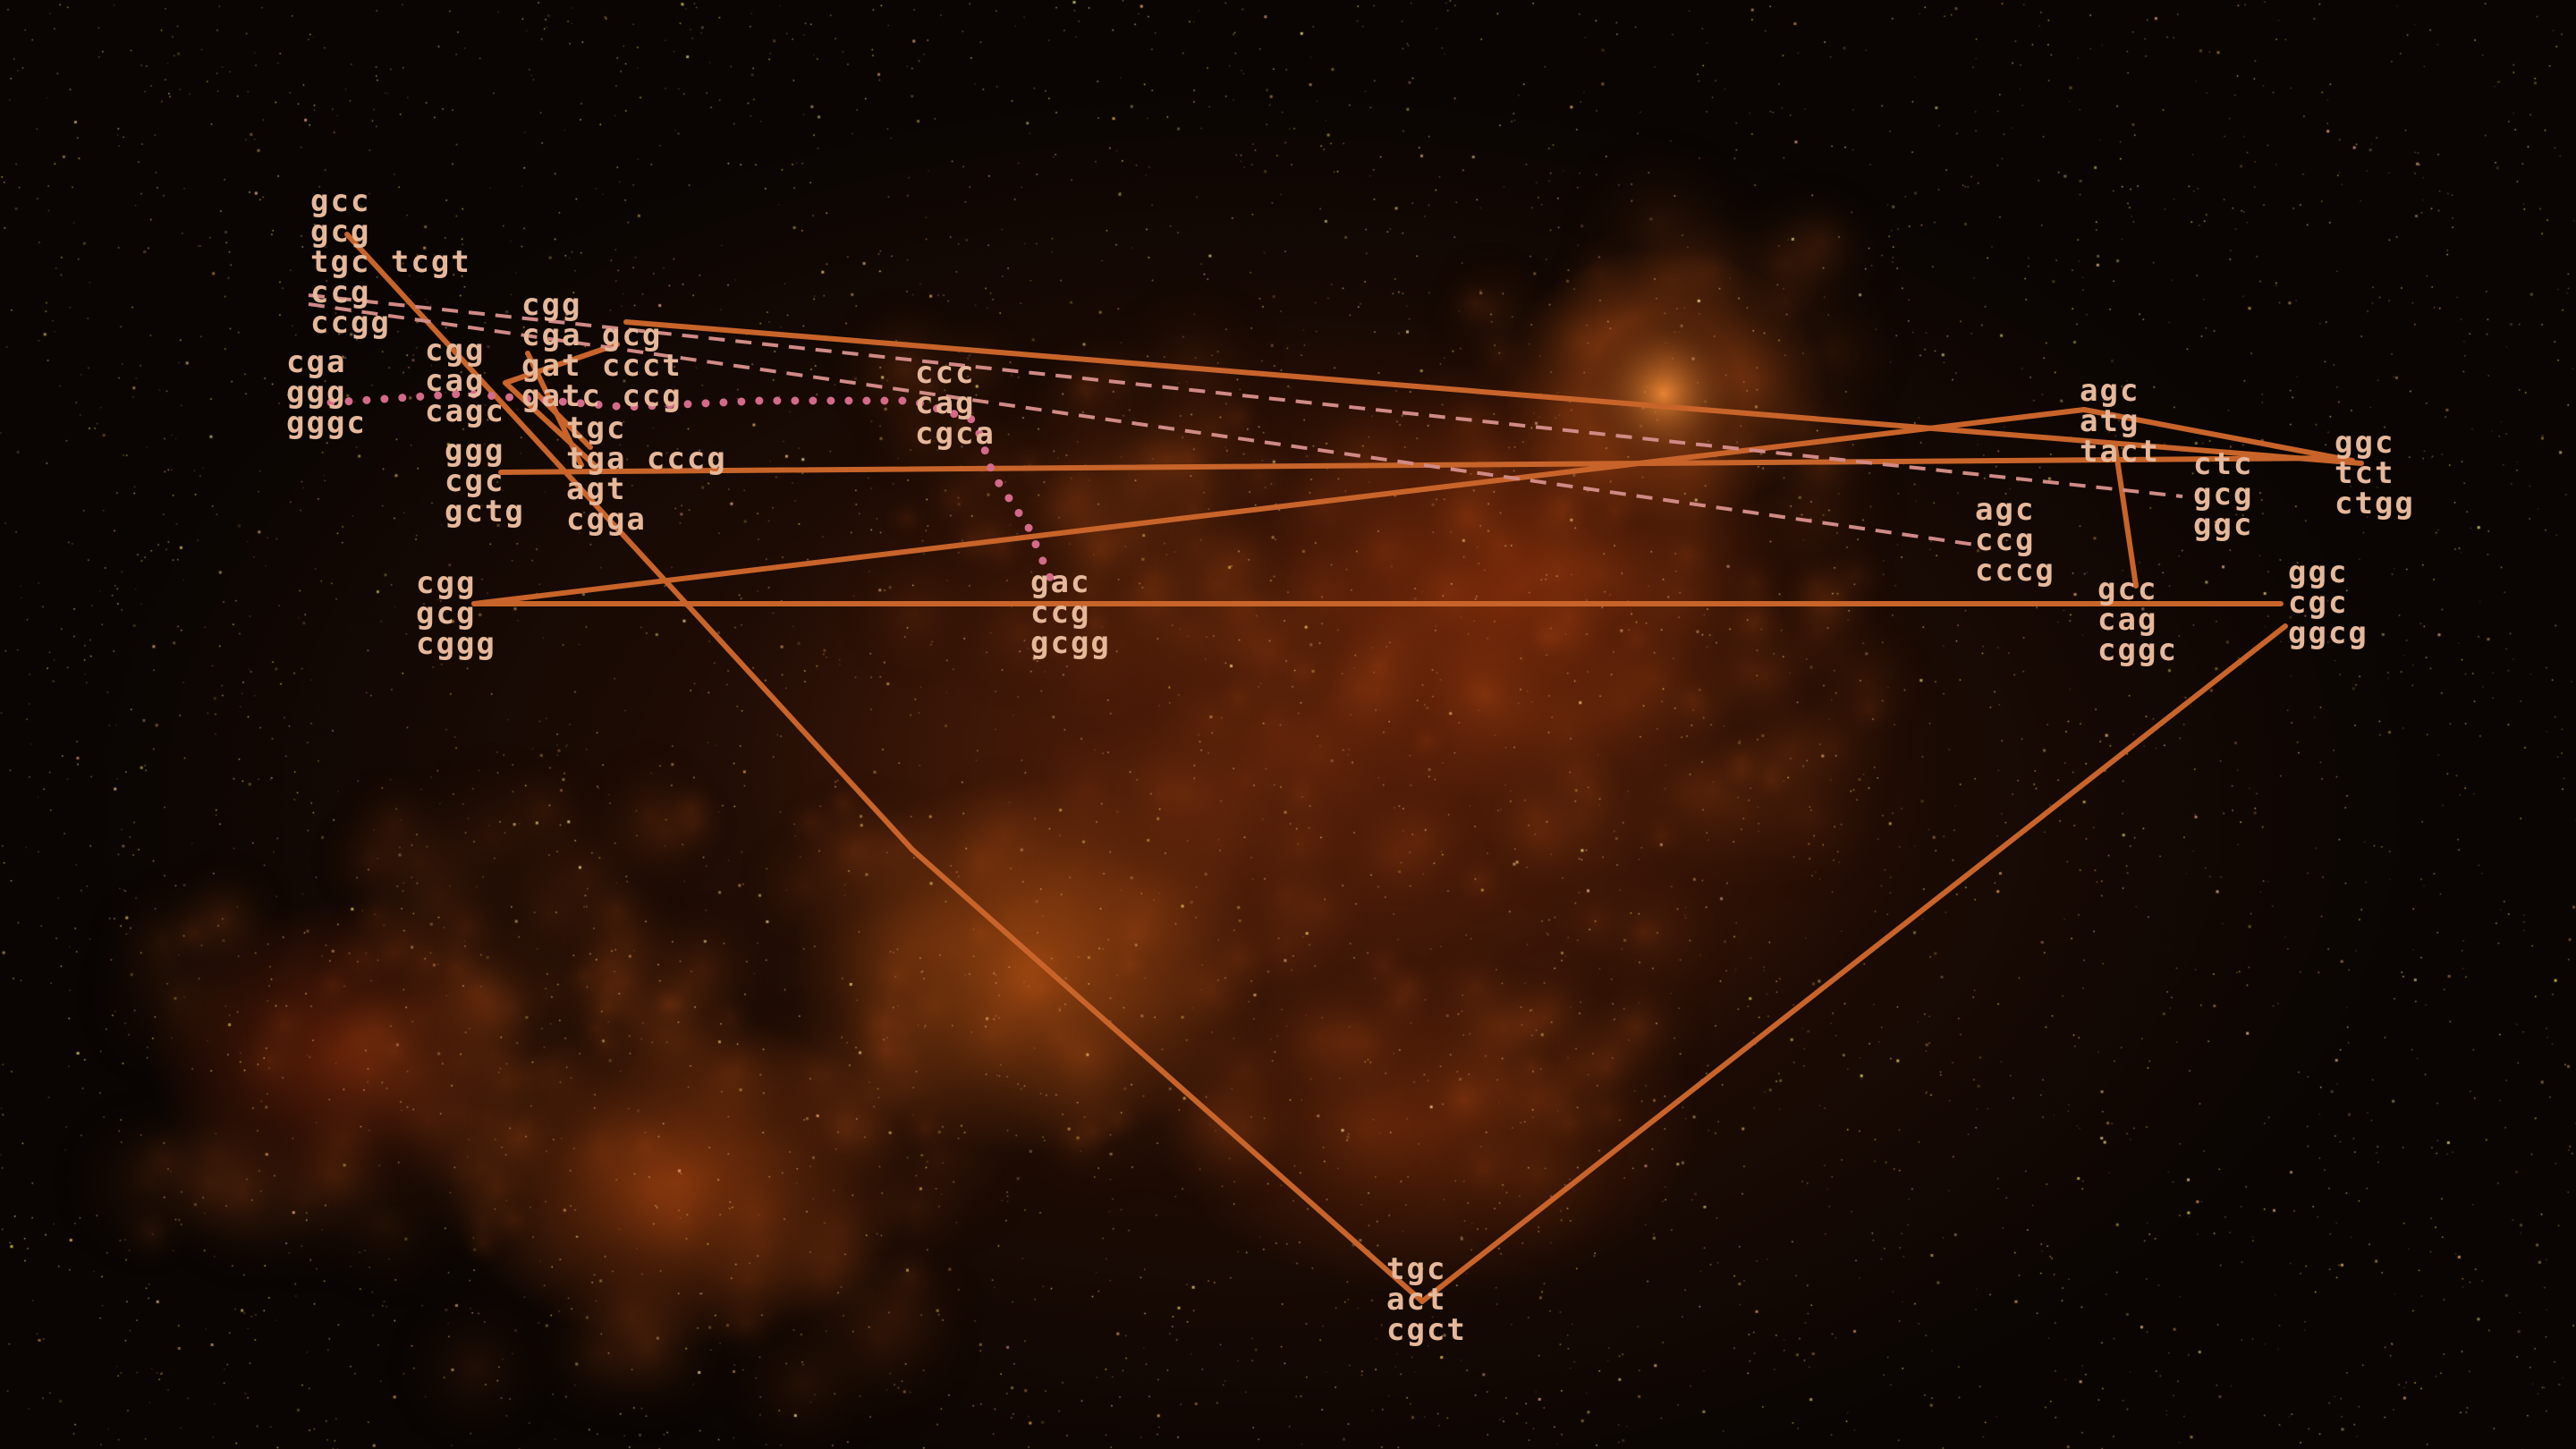  I want to click on codon-label: gat ccct, so click(601, 366).